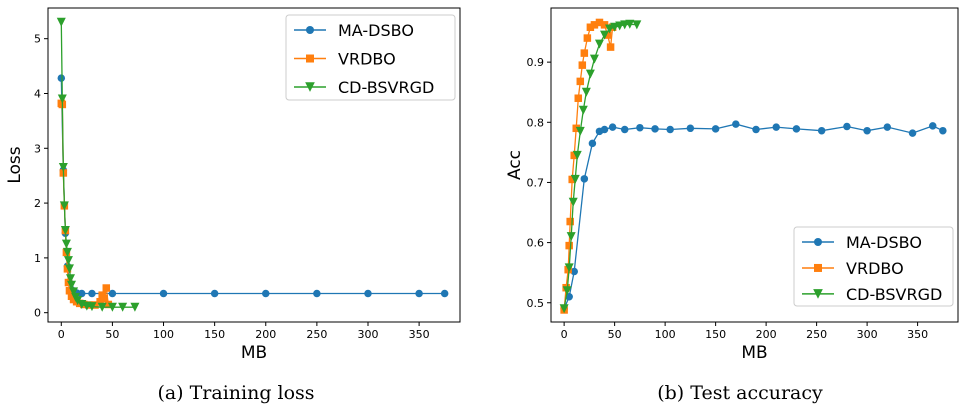 The height and width of the screenshot is (405, 964). Describe the element at coordinates (37, 258) in the screenshot. I see `y-tick-label: 1` at that location.